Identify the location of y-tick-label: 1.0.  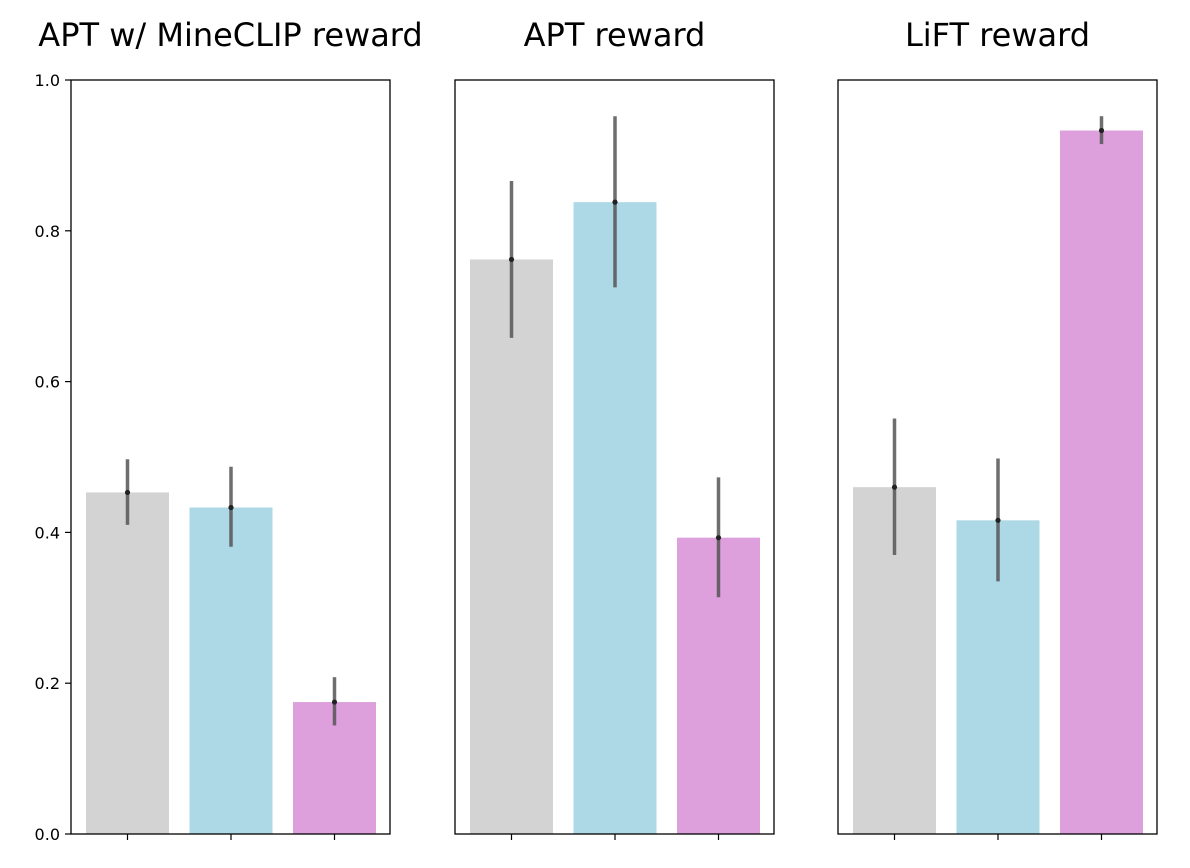
(47, 80).